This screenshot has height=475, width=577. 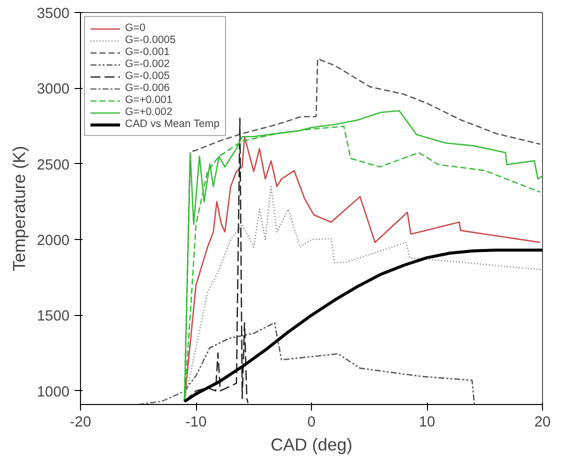 What do you see at coordinates (135, 28) in the screenshot?
I see `legend-label: G=0` at bounding box center [135, 28].